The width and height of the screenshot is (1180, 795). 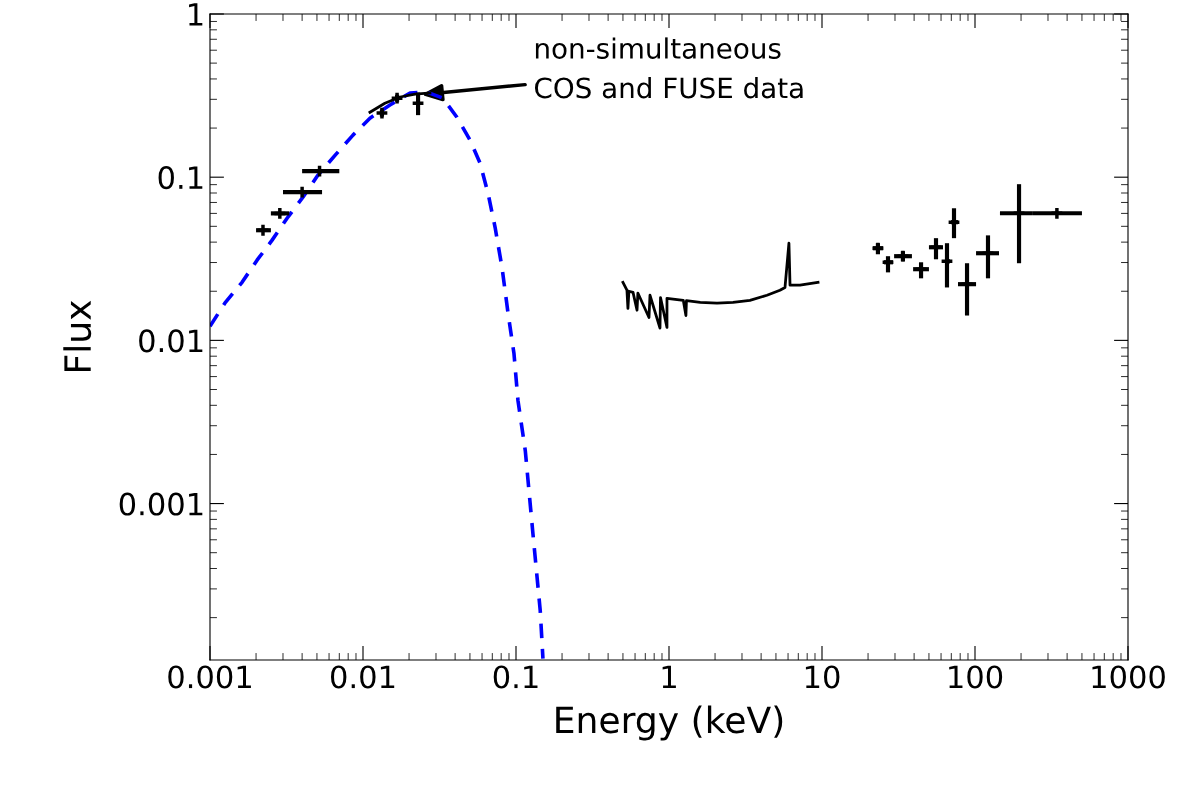 I want to click on x-tick-label: 1, so click(x=669, y=677).